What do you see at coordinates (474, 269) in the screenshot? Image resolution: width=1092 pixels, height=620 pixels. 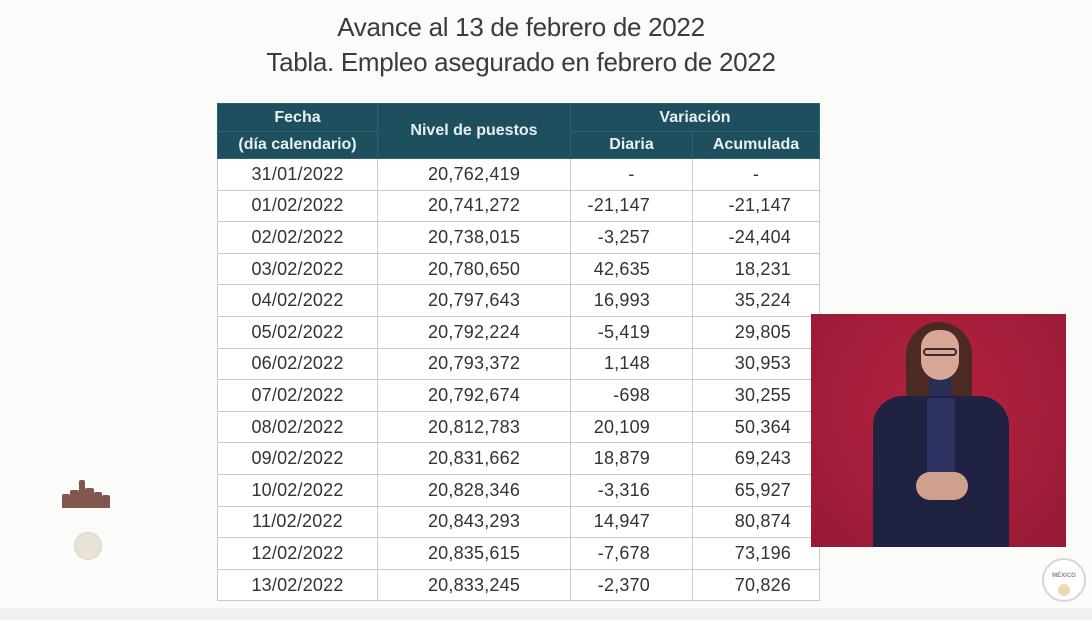 I see `cell-nivel: 20,780,650` at bounding box center [474, 269].